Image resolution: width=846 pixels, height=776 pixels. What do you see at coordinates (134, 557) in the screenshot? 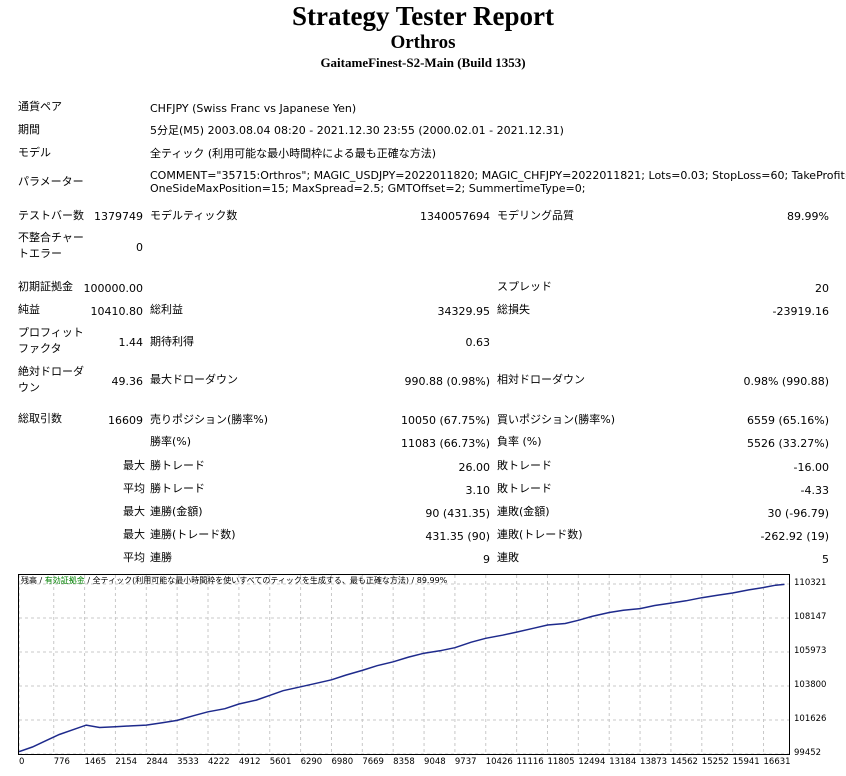
I see `avg-consec-label: 平均` at bounding box center [134, 557].